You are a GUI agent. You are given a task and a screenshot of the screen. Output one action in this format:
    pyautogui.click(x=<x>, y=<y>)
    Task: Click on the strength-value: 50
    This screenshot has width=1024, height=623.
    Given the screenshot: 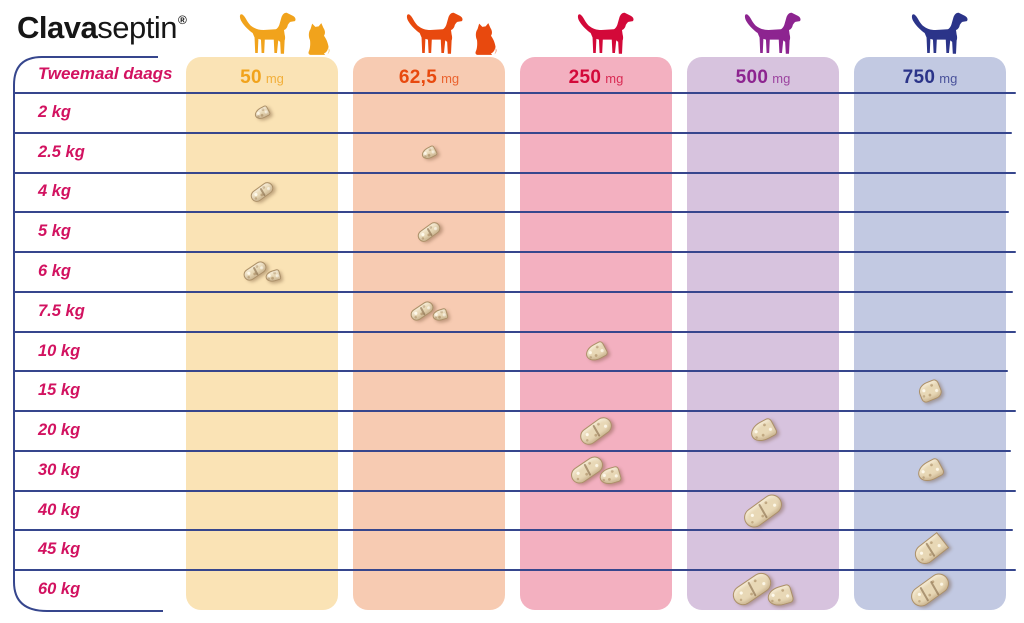 What is the action you would take?
    pyautogui.click(x=251, y=77)
    